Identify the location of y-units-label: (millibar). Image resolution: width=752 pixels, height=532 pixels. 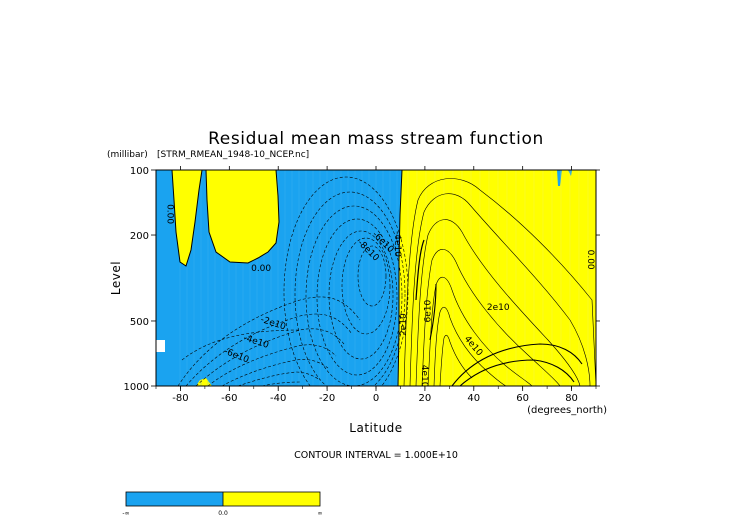
(127, 155).